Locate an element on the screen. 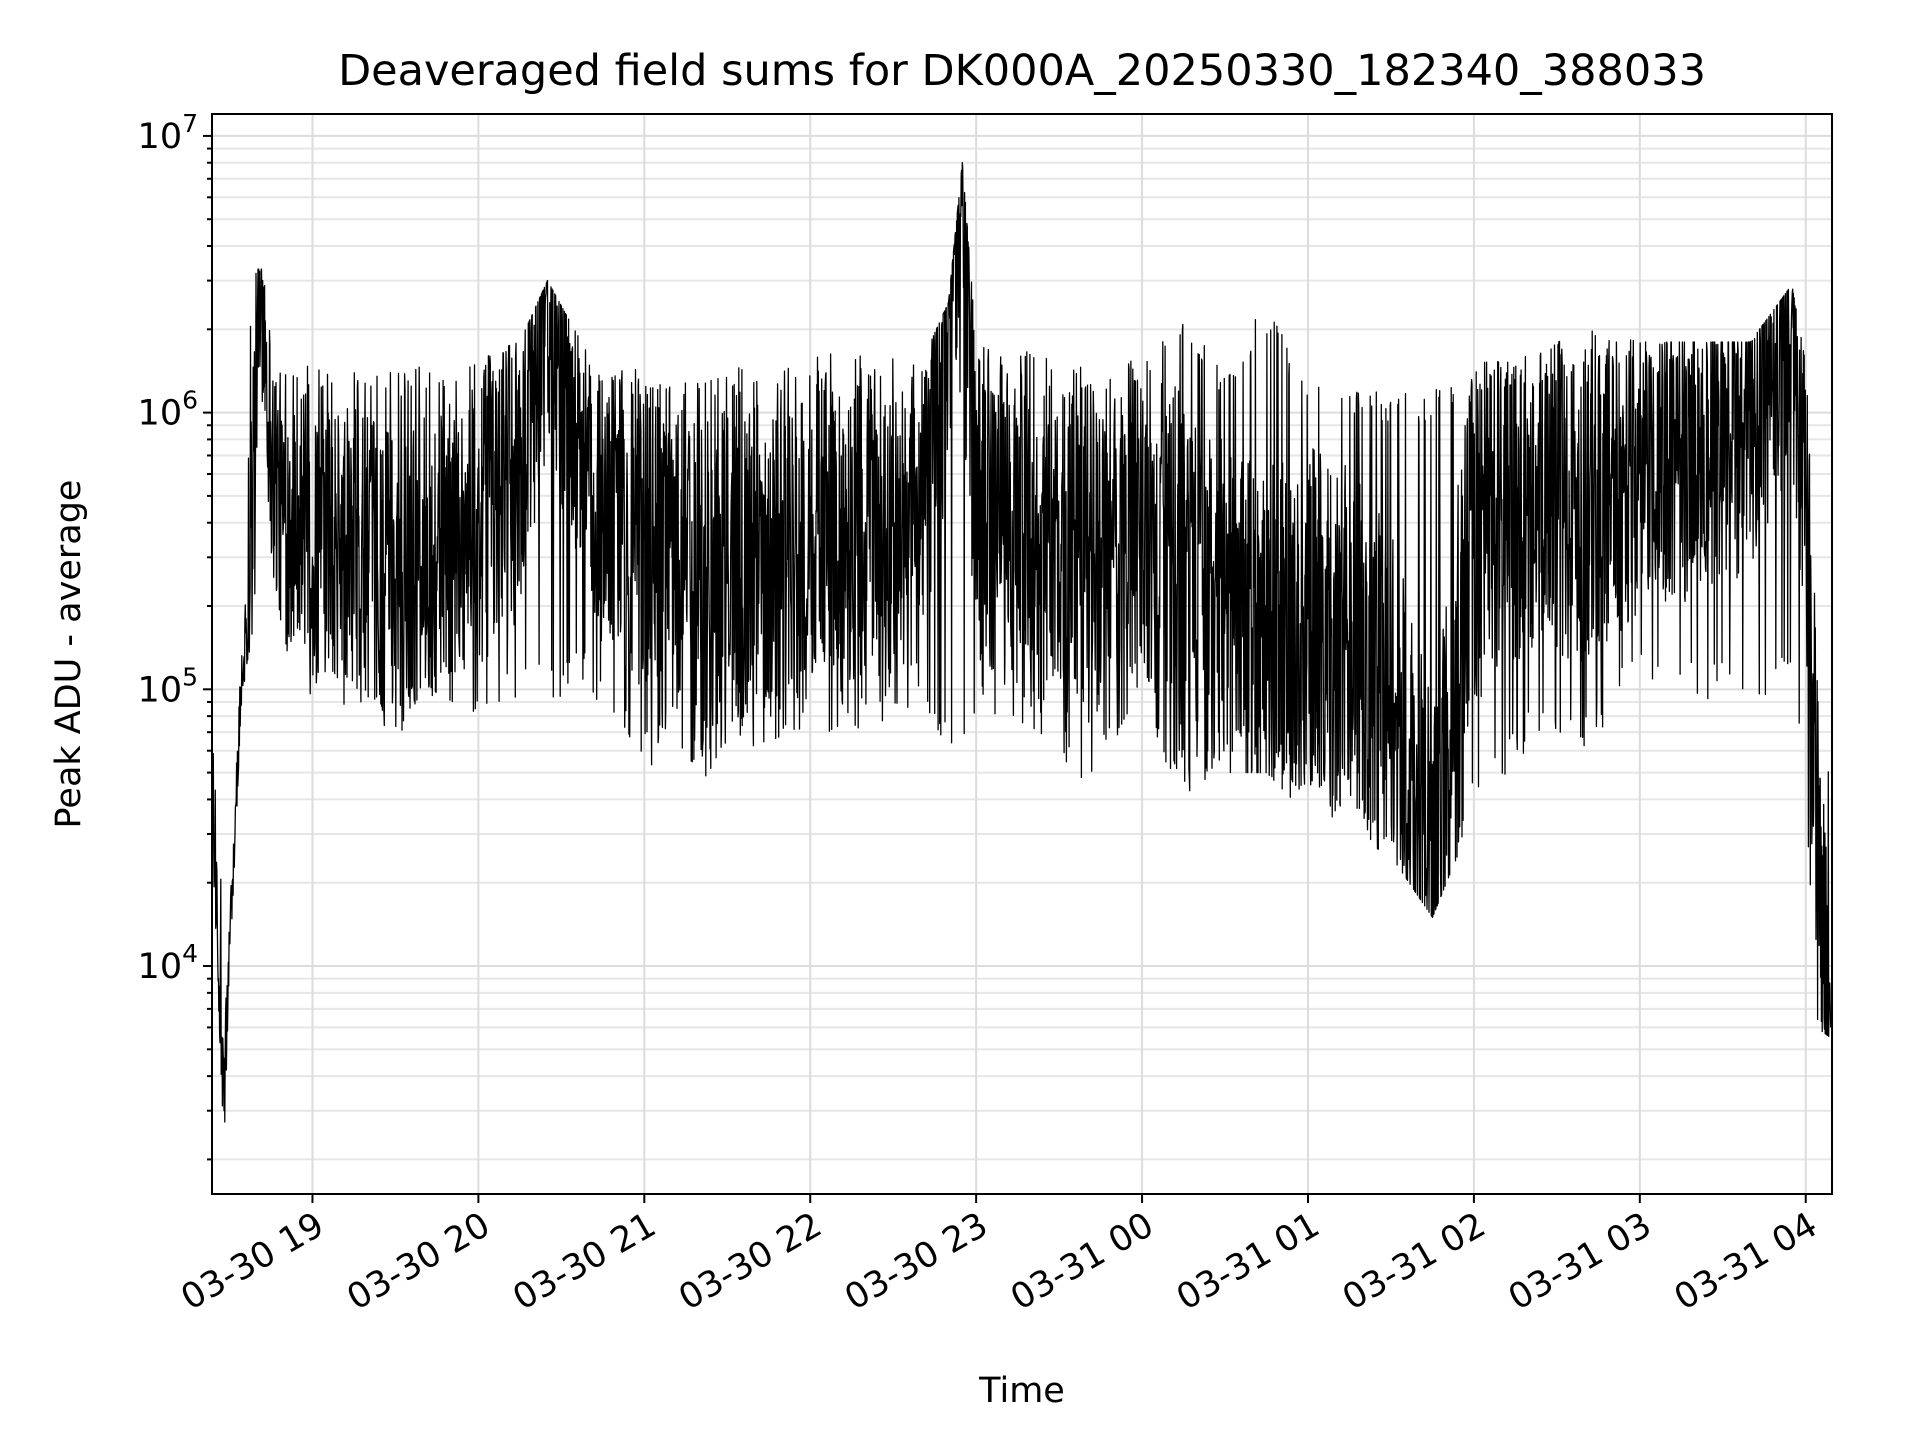  y-tick-label: 10⁶ is located at coordinates (168, 410).